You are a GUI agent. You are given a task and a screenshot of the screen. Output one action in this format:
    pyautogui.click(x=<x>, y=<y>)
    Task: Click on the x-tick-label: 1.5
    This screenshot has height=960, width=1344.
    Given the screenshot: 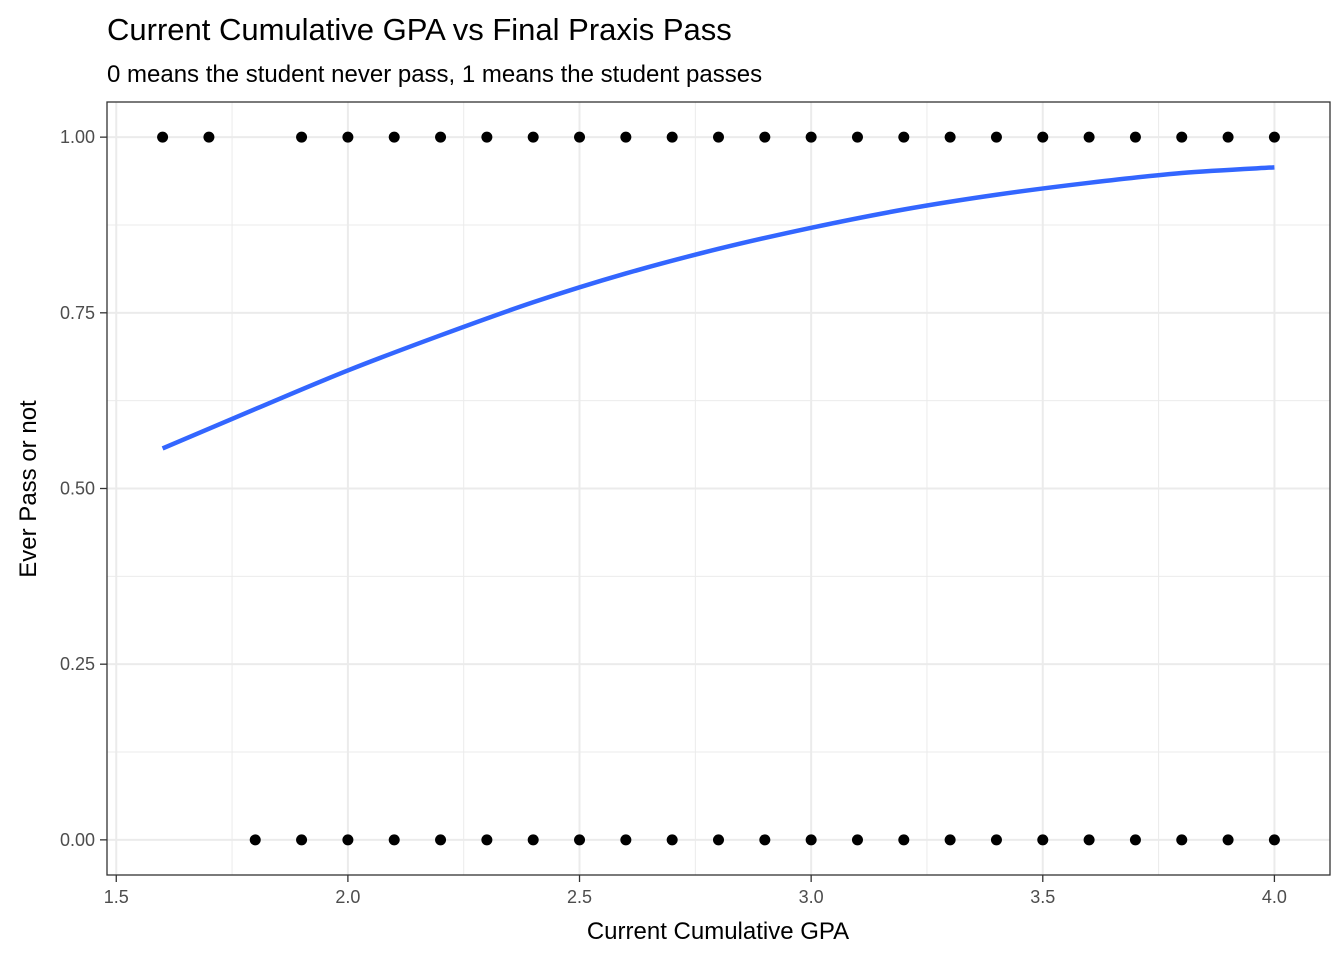 What is the action you would take?
    pyautogui.click(x=116, y=897)
    